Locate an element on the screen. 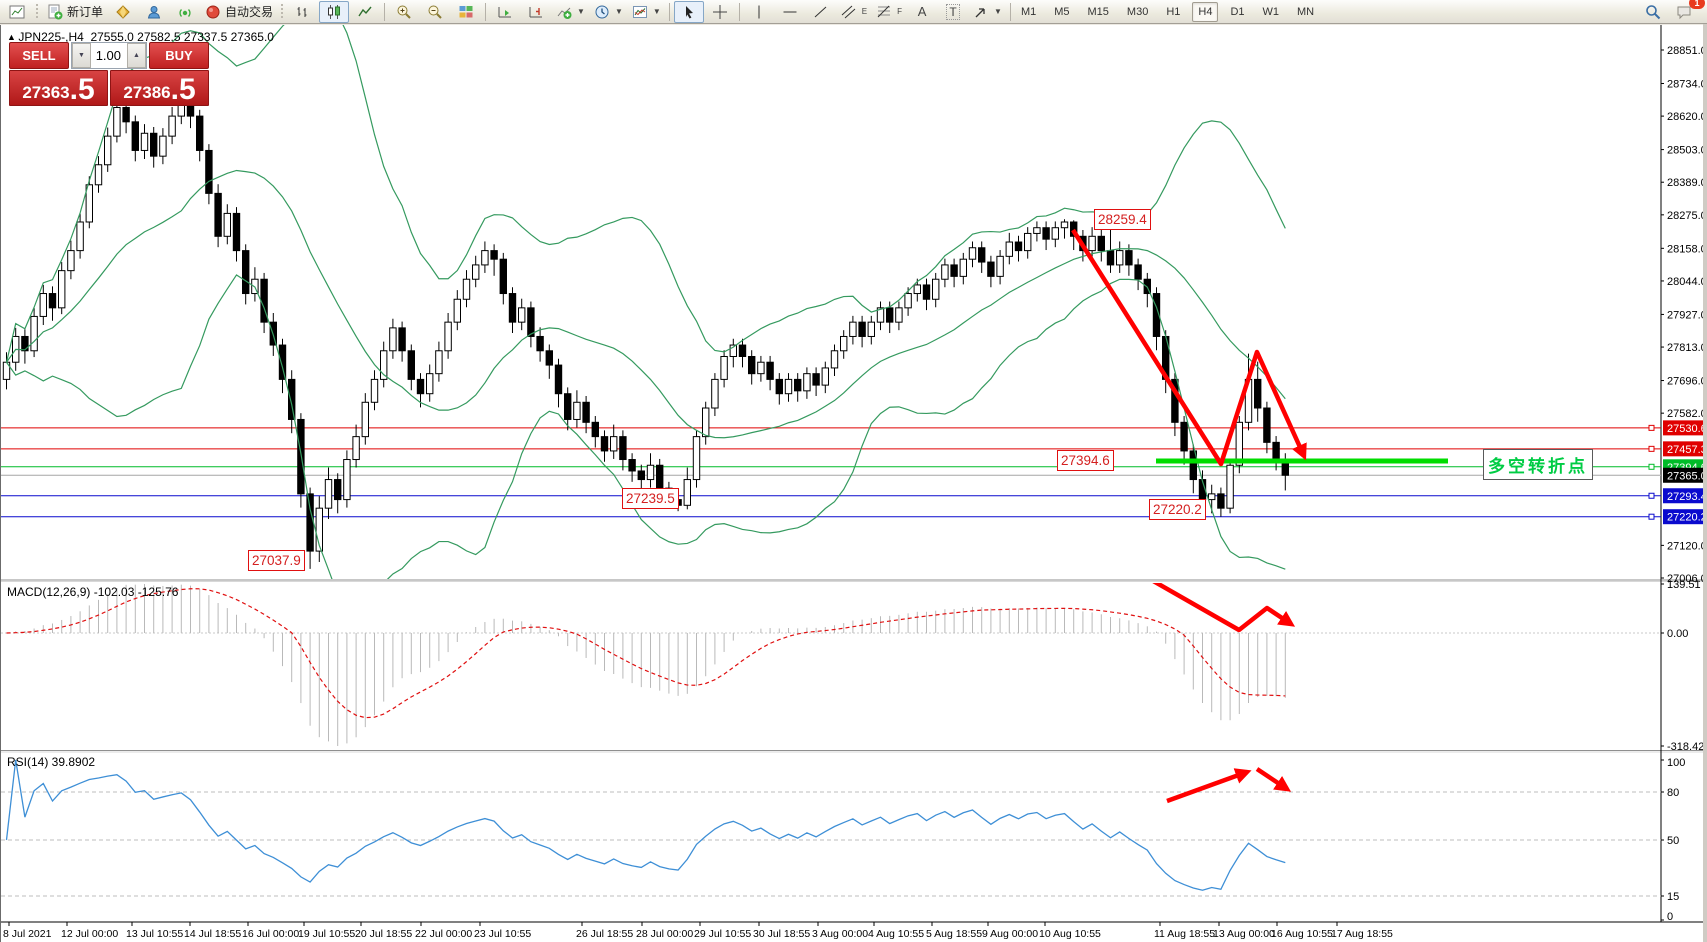  sell-price: 27363.5 is located at coordinates (58, 88).